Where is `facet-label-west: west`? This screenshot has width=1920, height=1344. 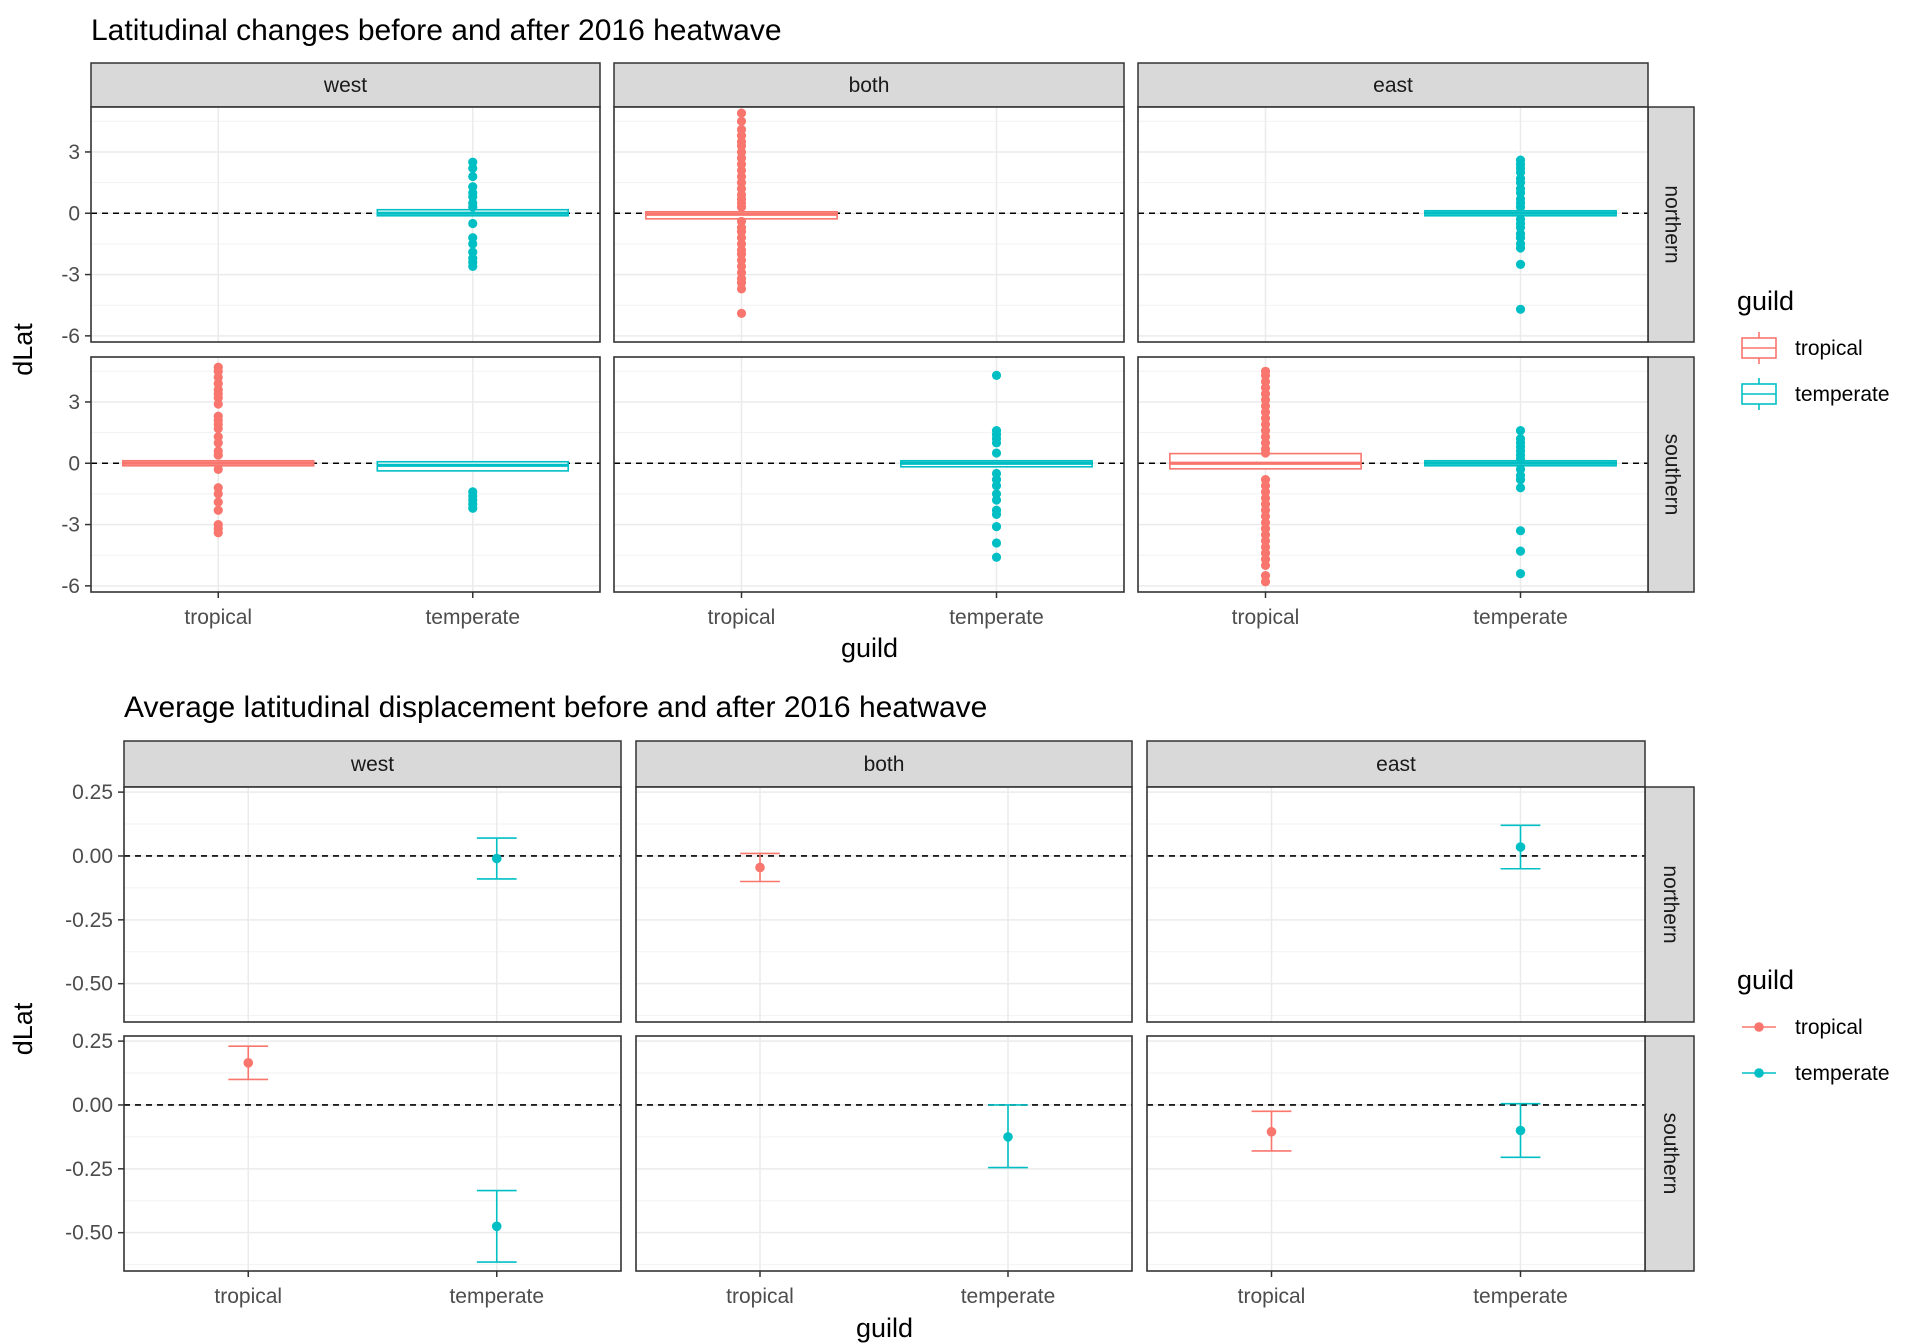
facet-label-west: west is located at coordinates (345, 85).